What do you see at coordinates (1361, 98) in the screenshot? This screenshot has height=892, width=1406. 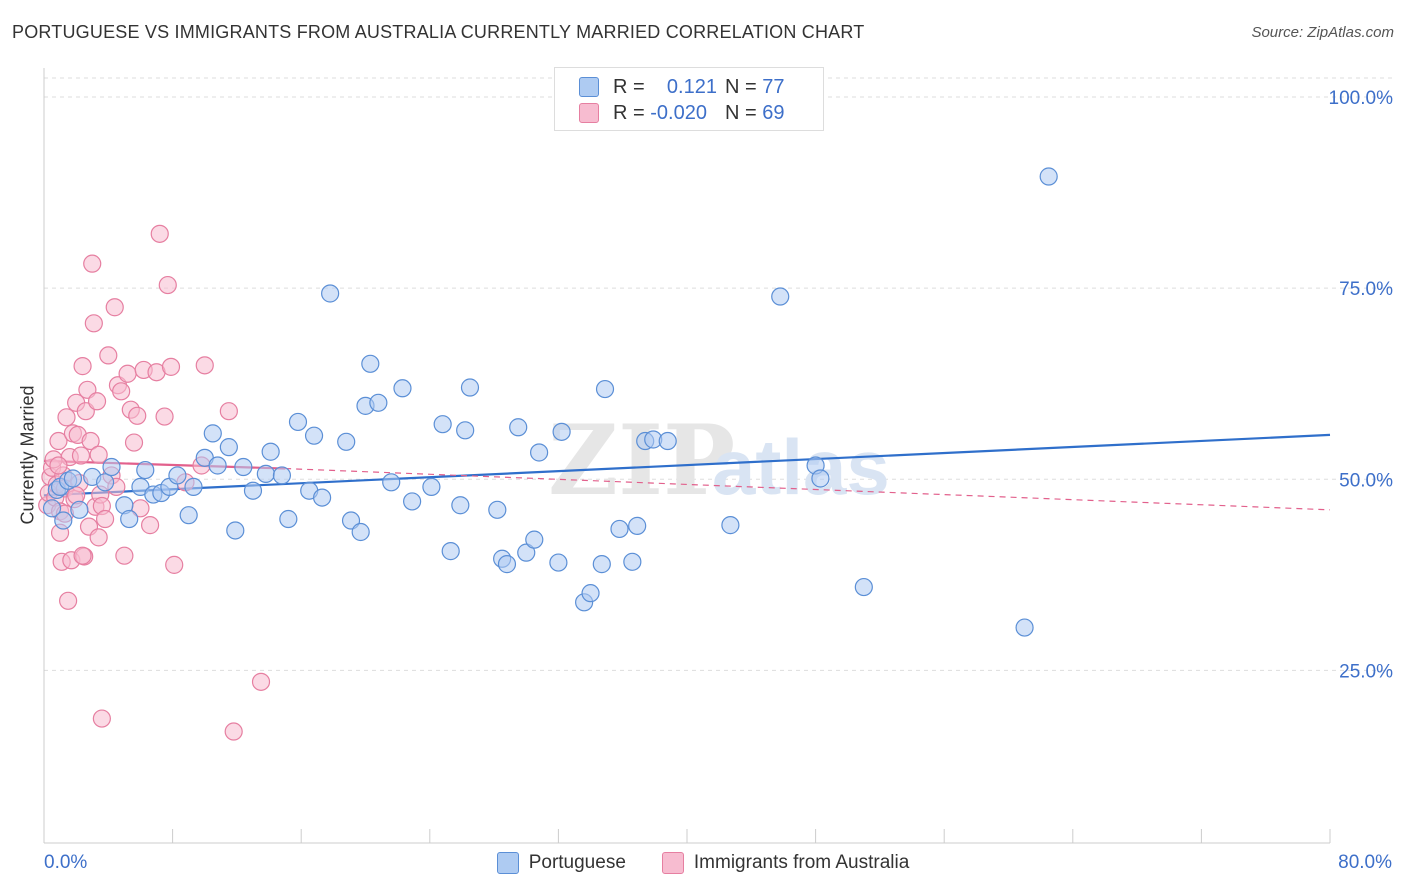 I see `y-tick-label: 100.0%` at bounding box center [1361, 98].